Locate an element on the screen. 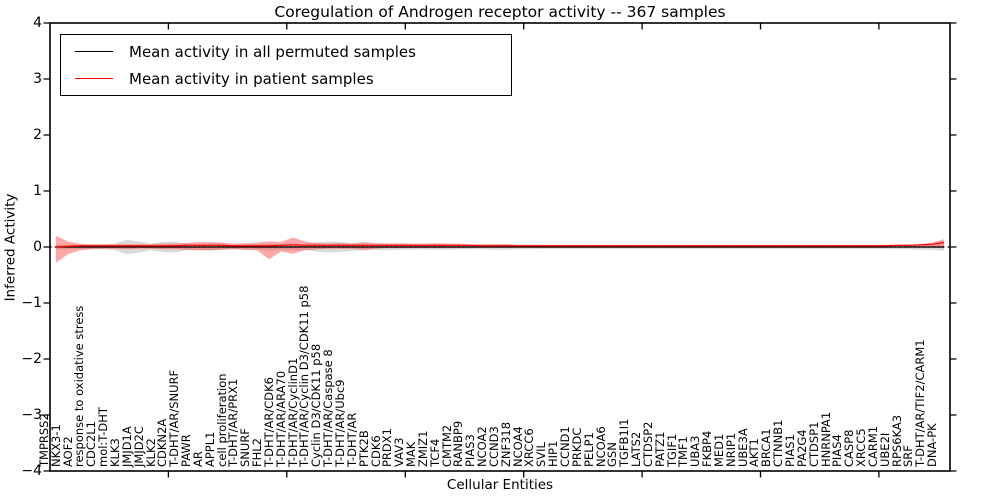  y-tick-label: −2 is located at coordinates (31, 359).